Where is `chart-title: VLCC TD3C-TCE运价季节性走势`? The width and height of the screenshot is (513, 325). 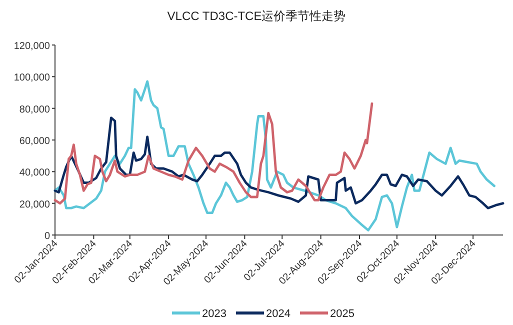
chart-title: VLCC TD3C-TCE运价季节性走势 is located at coordinates (256, 16).